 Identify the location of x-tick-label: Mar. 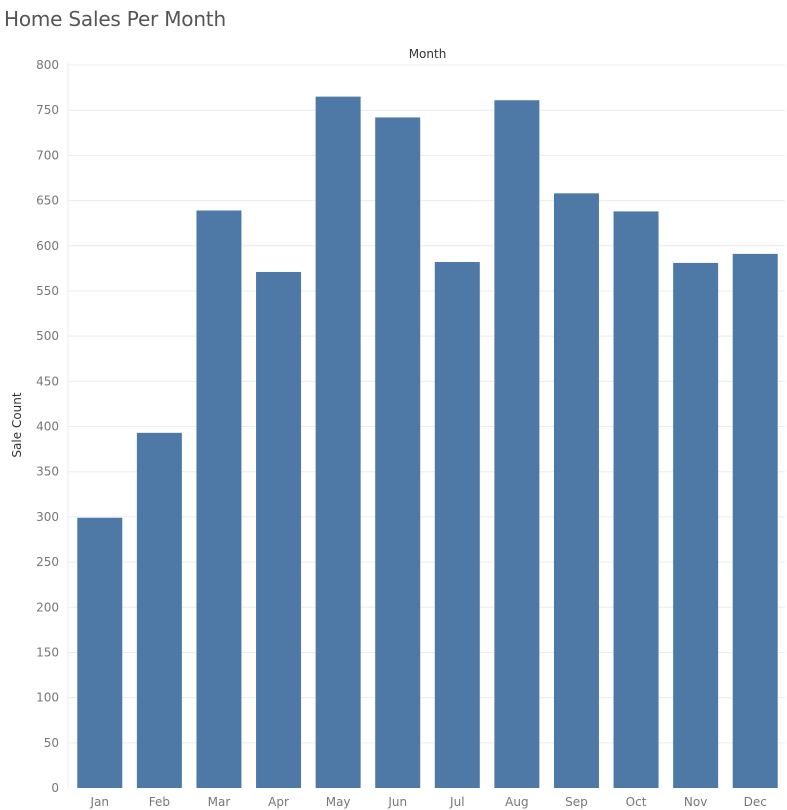
(219, 802).